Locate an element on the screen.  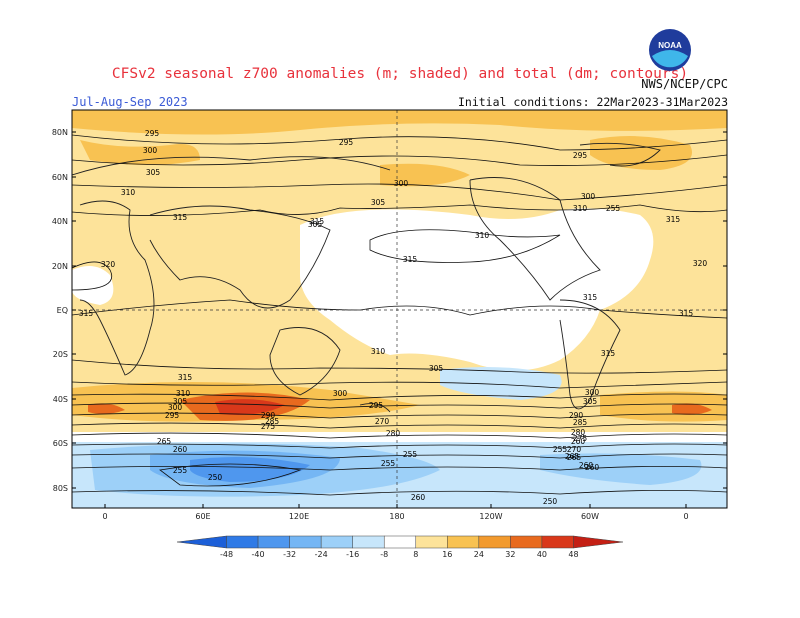
lon-label: 180 is located at coordinates (396, 516).